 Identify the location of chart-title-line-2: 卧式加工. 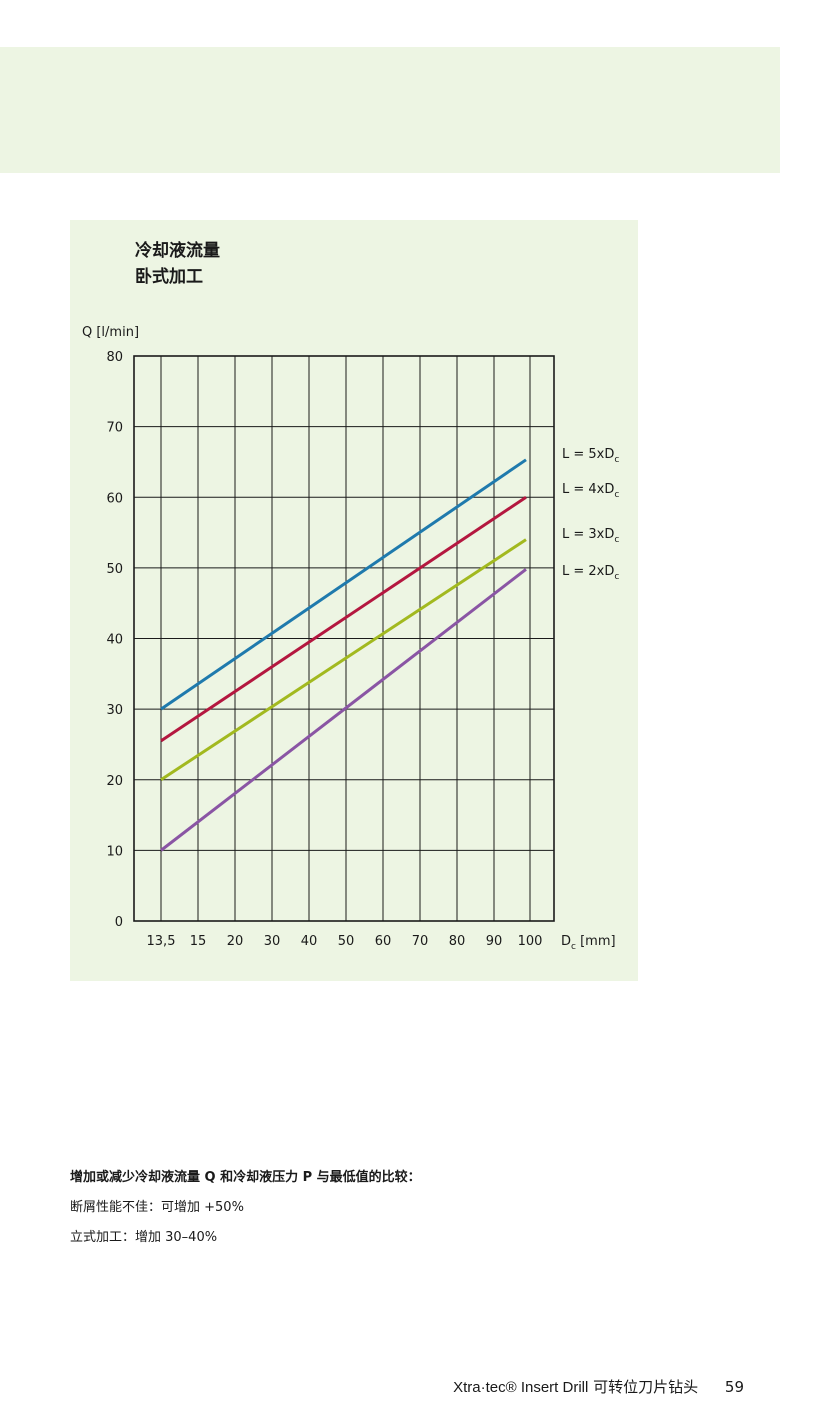
(169, 277).